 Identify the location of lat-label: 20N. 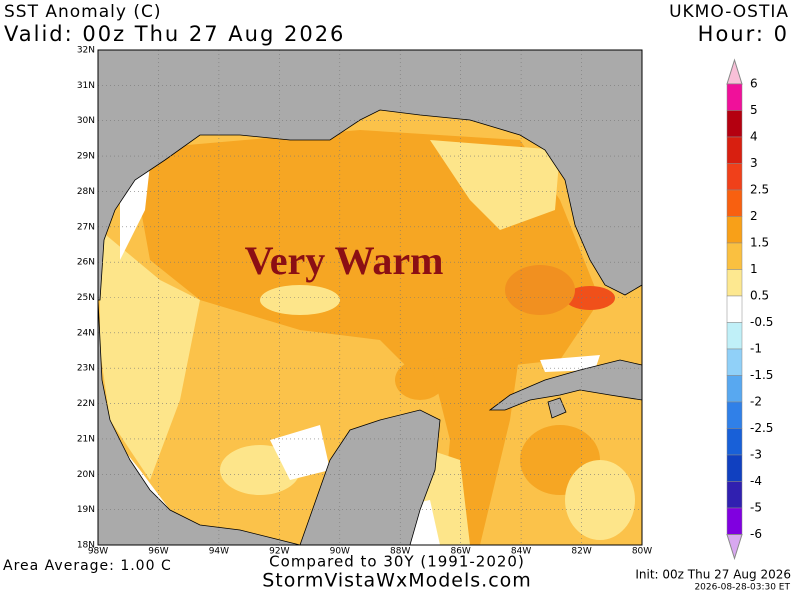
(86, 475).